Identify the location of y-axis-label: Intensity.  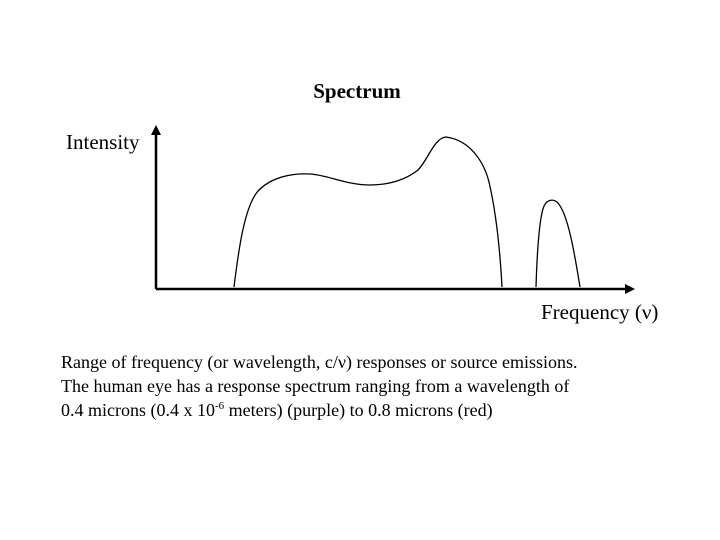
(103, 142).